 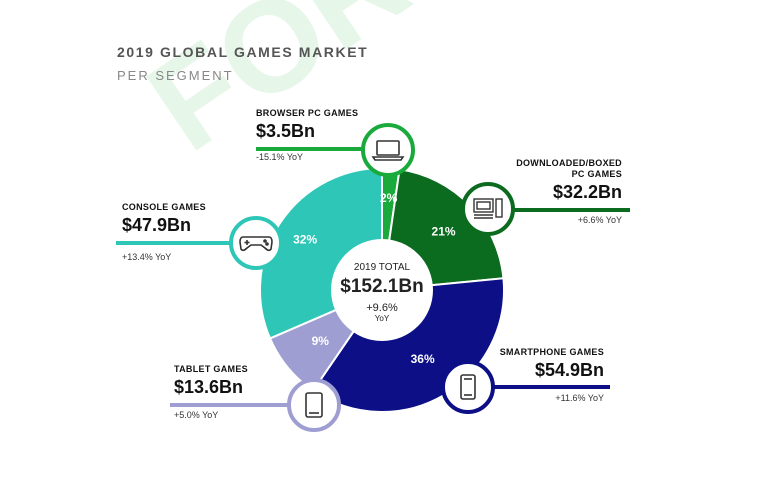 What do you see at coordinates (286, 131) in the screenshot?
I see `browser-value: $3.5Bn` at bounding box center [286, 131].